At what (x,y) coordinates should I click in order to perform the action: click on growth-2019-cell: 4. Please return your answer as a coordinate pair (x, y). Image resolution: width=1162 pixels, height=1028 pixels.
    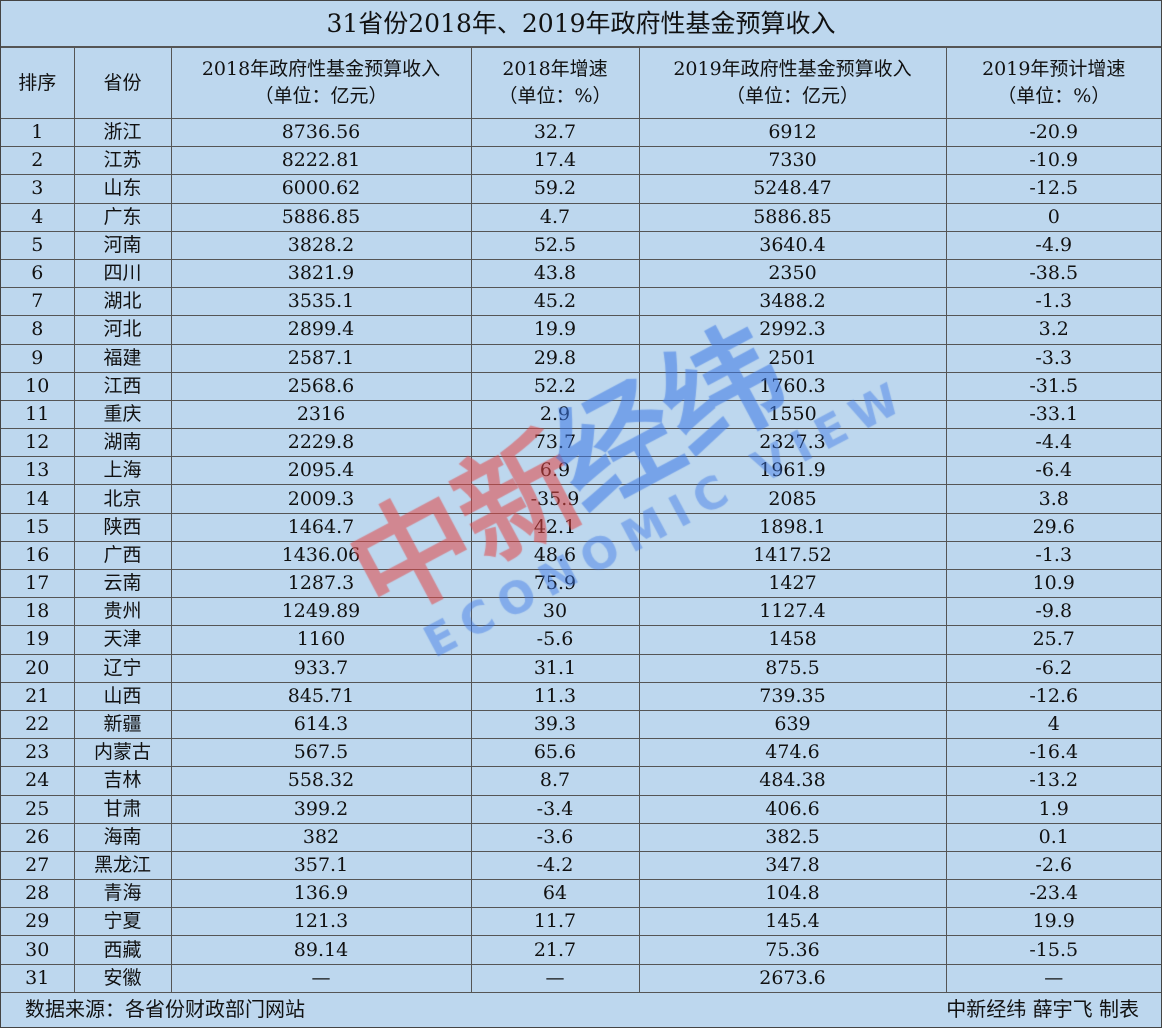
    Looking at the image, I should click on (1053, 724).